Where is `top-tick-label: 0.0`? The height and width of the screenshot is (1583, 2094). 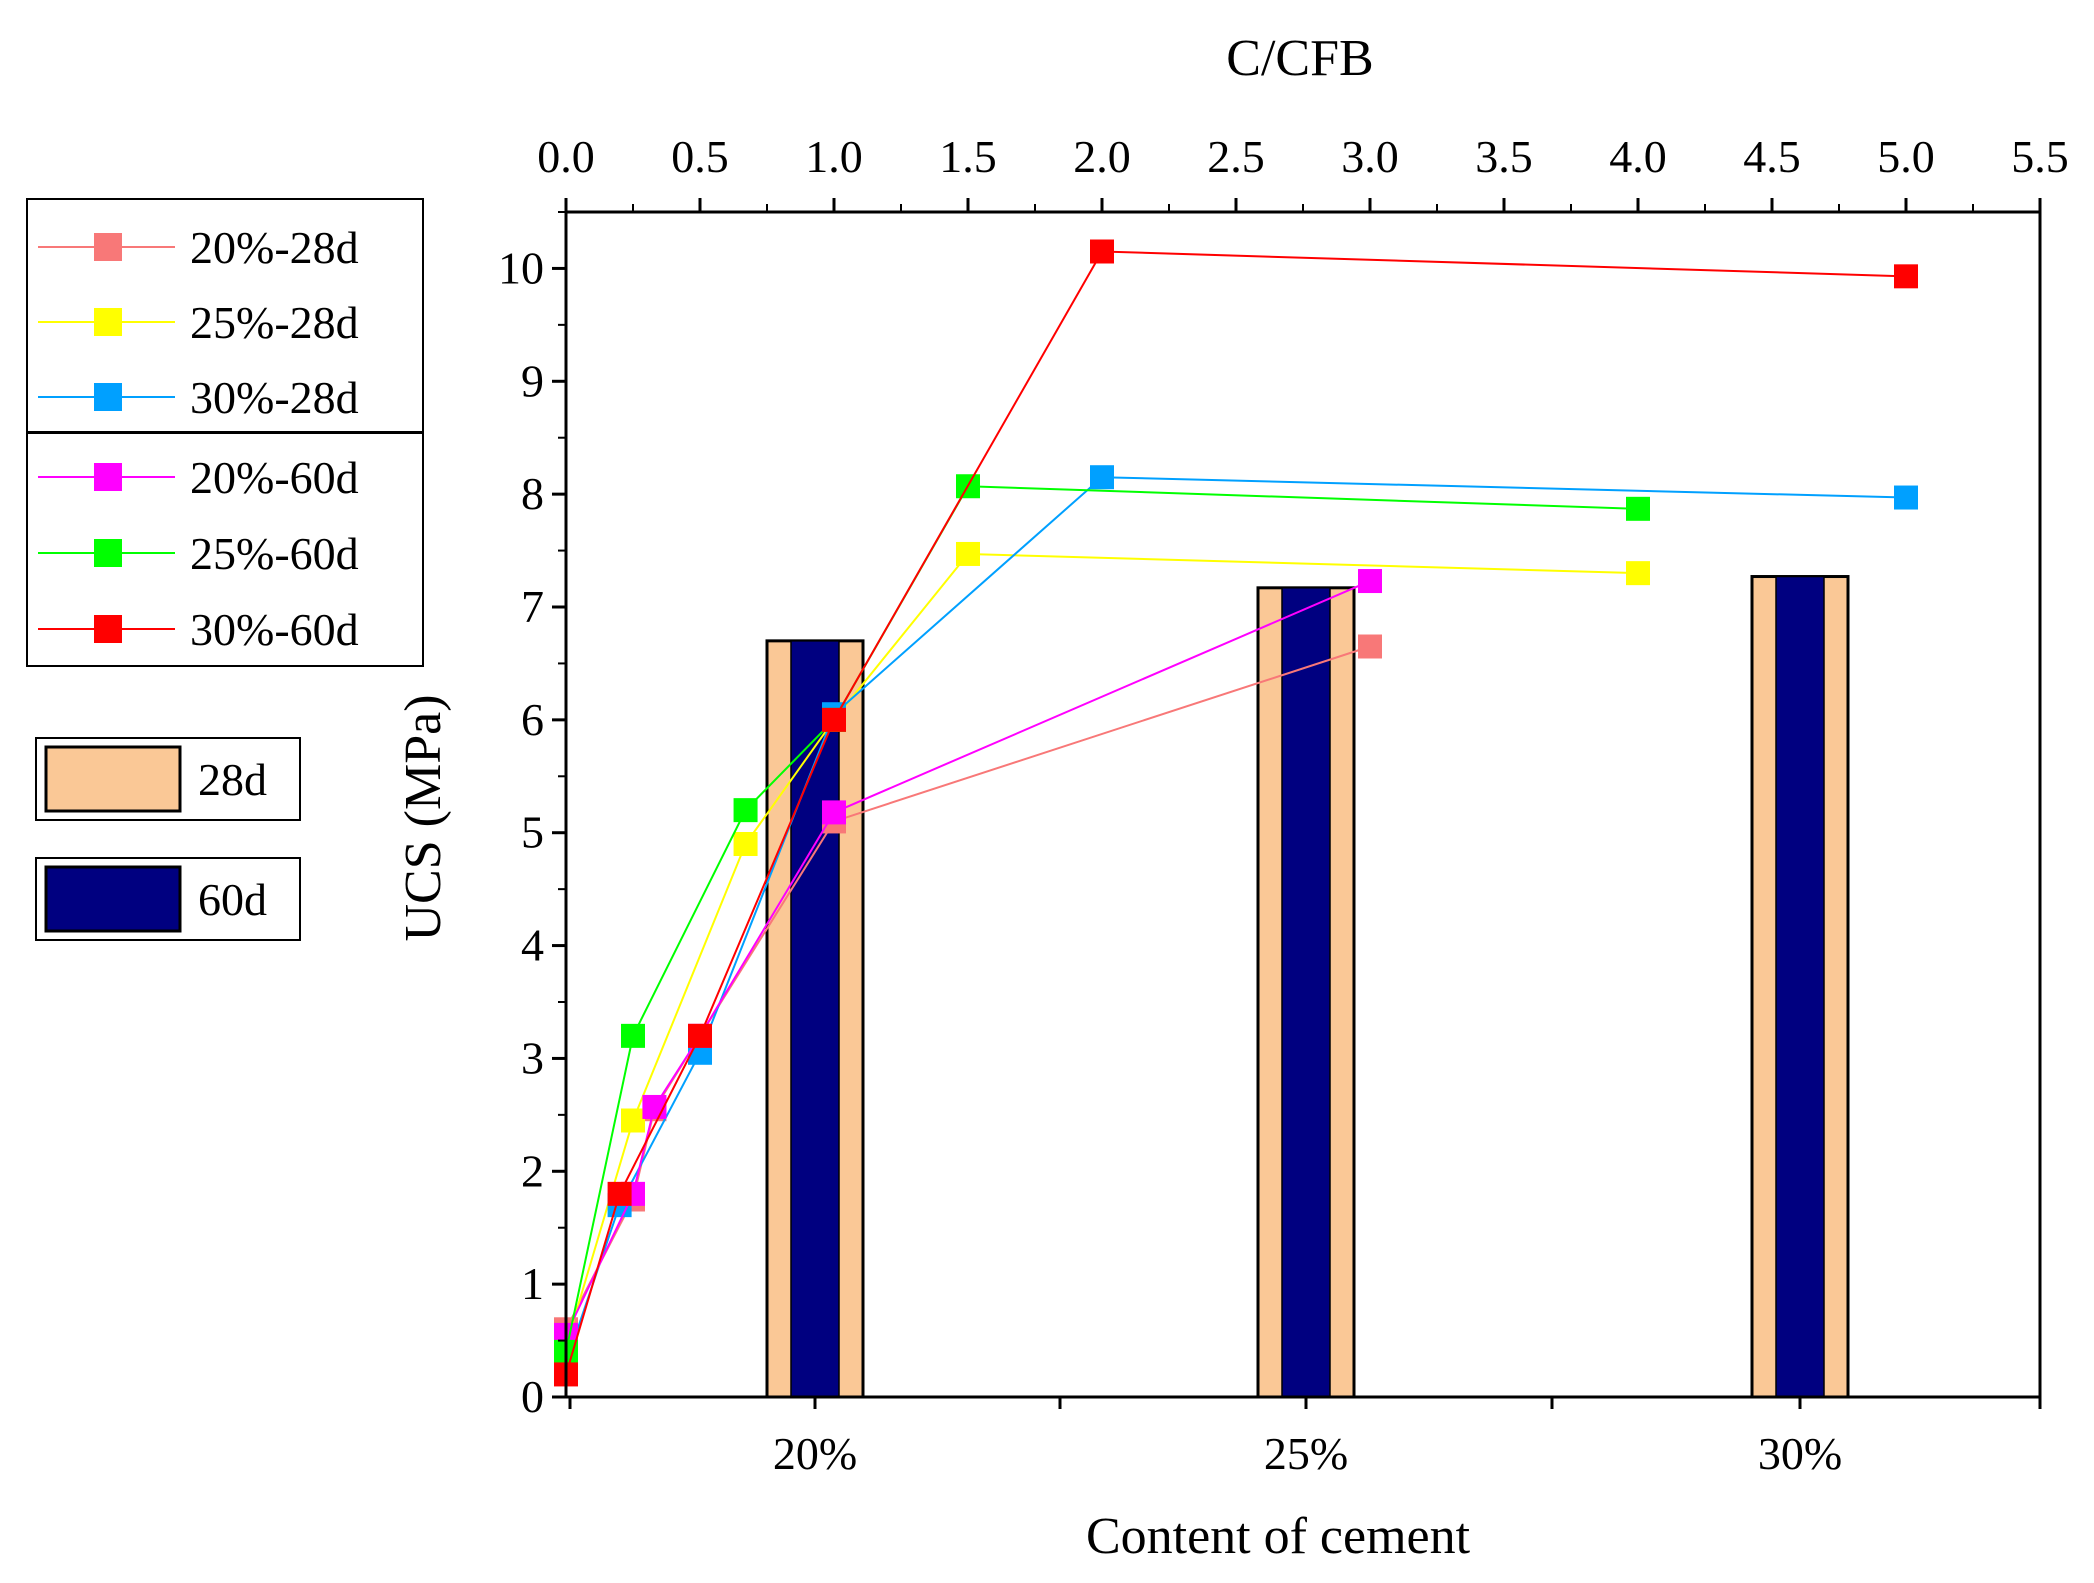 top-tick-label: 0.0 is located at coordinates (566, 156).